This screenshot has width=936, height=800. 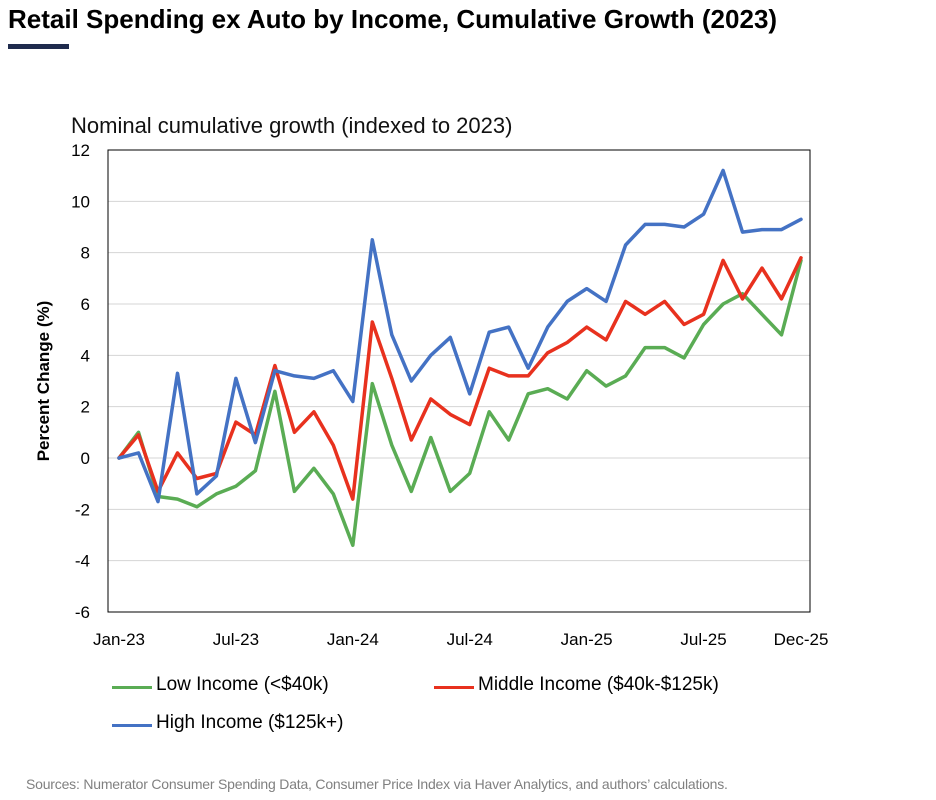 What do you see at coordinates (38, 46) in the screenshot?
I see `title-underline` at bounding box center [38, 46].